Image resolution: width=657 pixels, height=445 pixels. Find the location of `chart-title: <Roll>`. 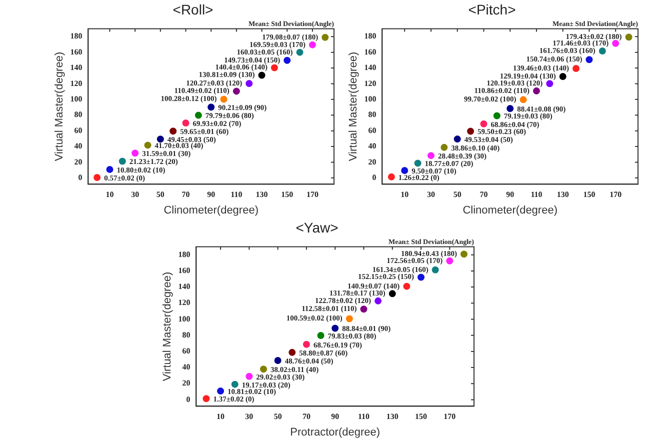

chart-title: <Roll> is located at coordinates (193, 9).